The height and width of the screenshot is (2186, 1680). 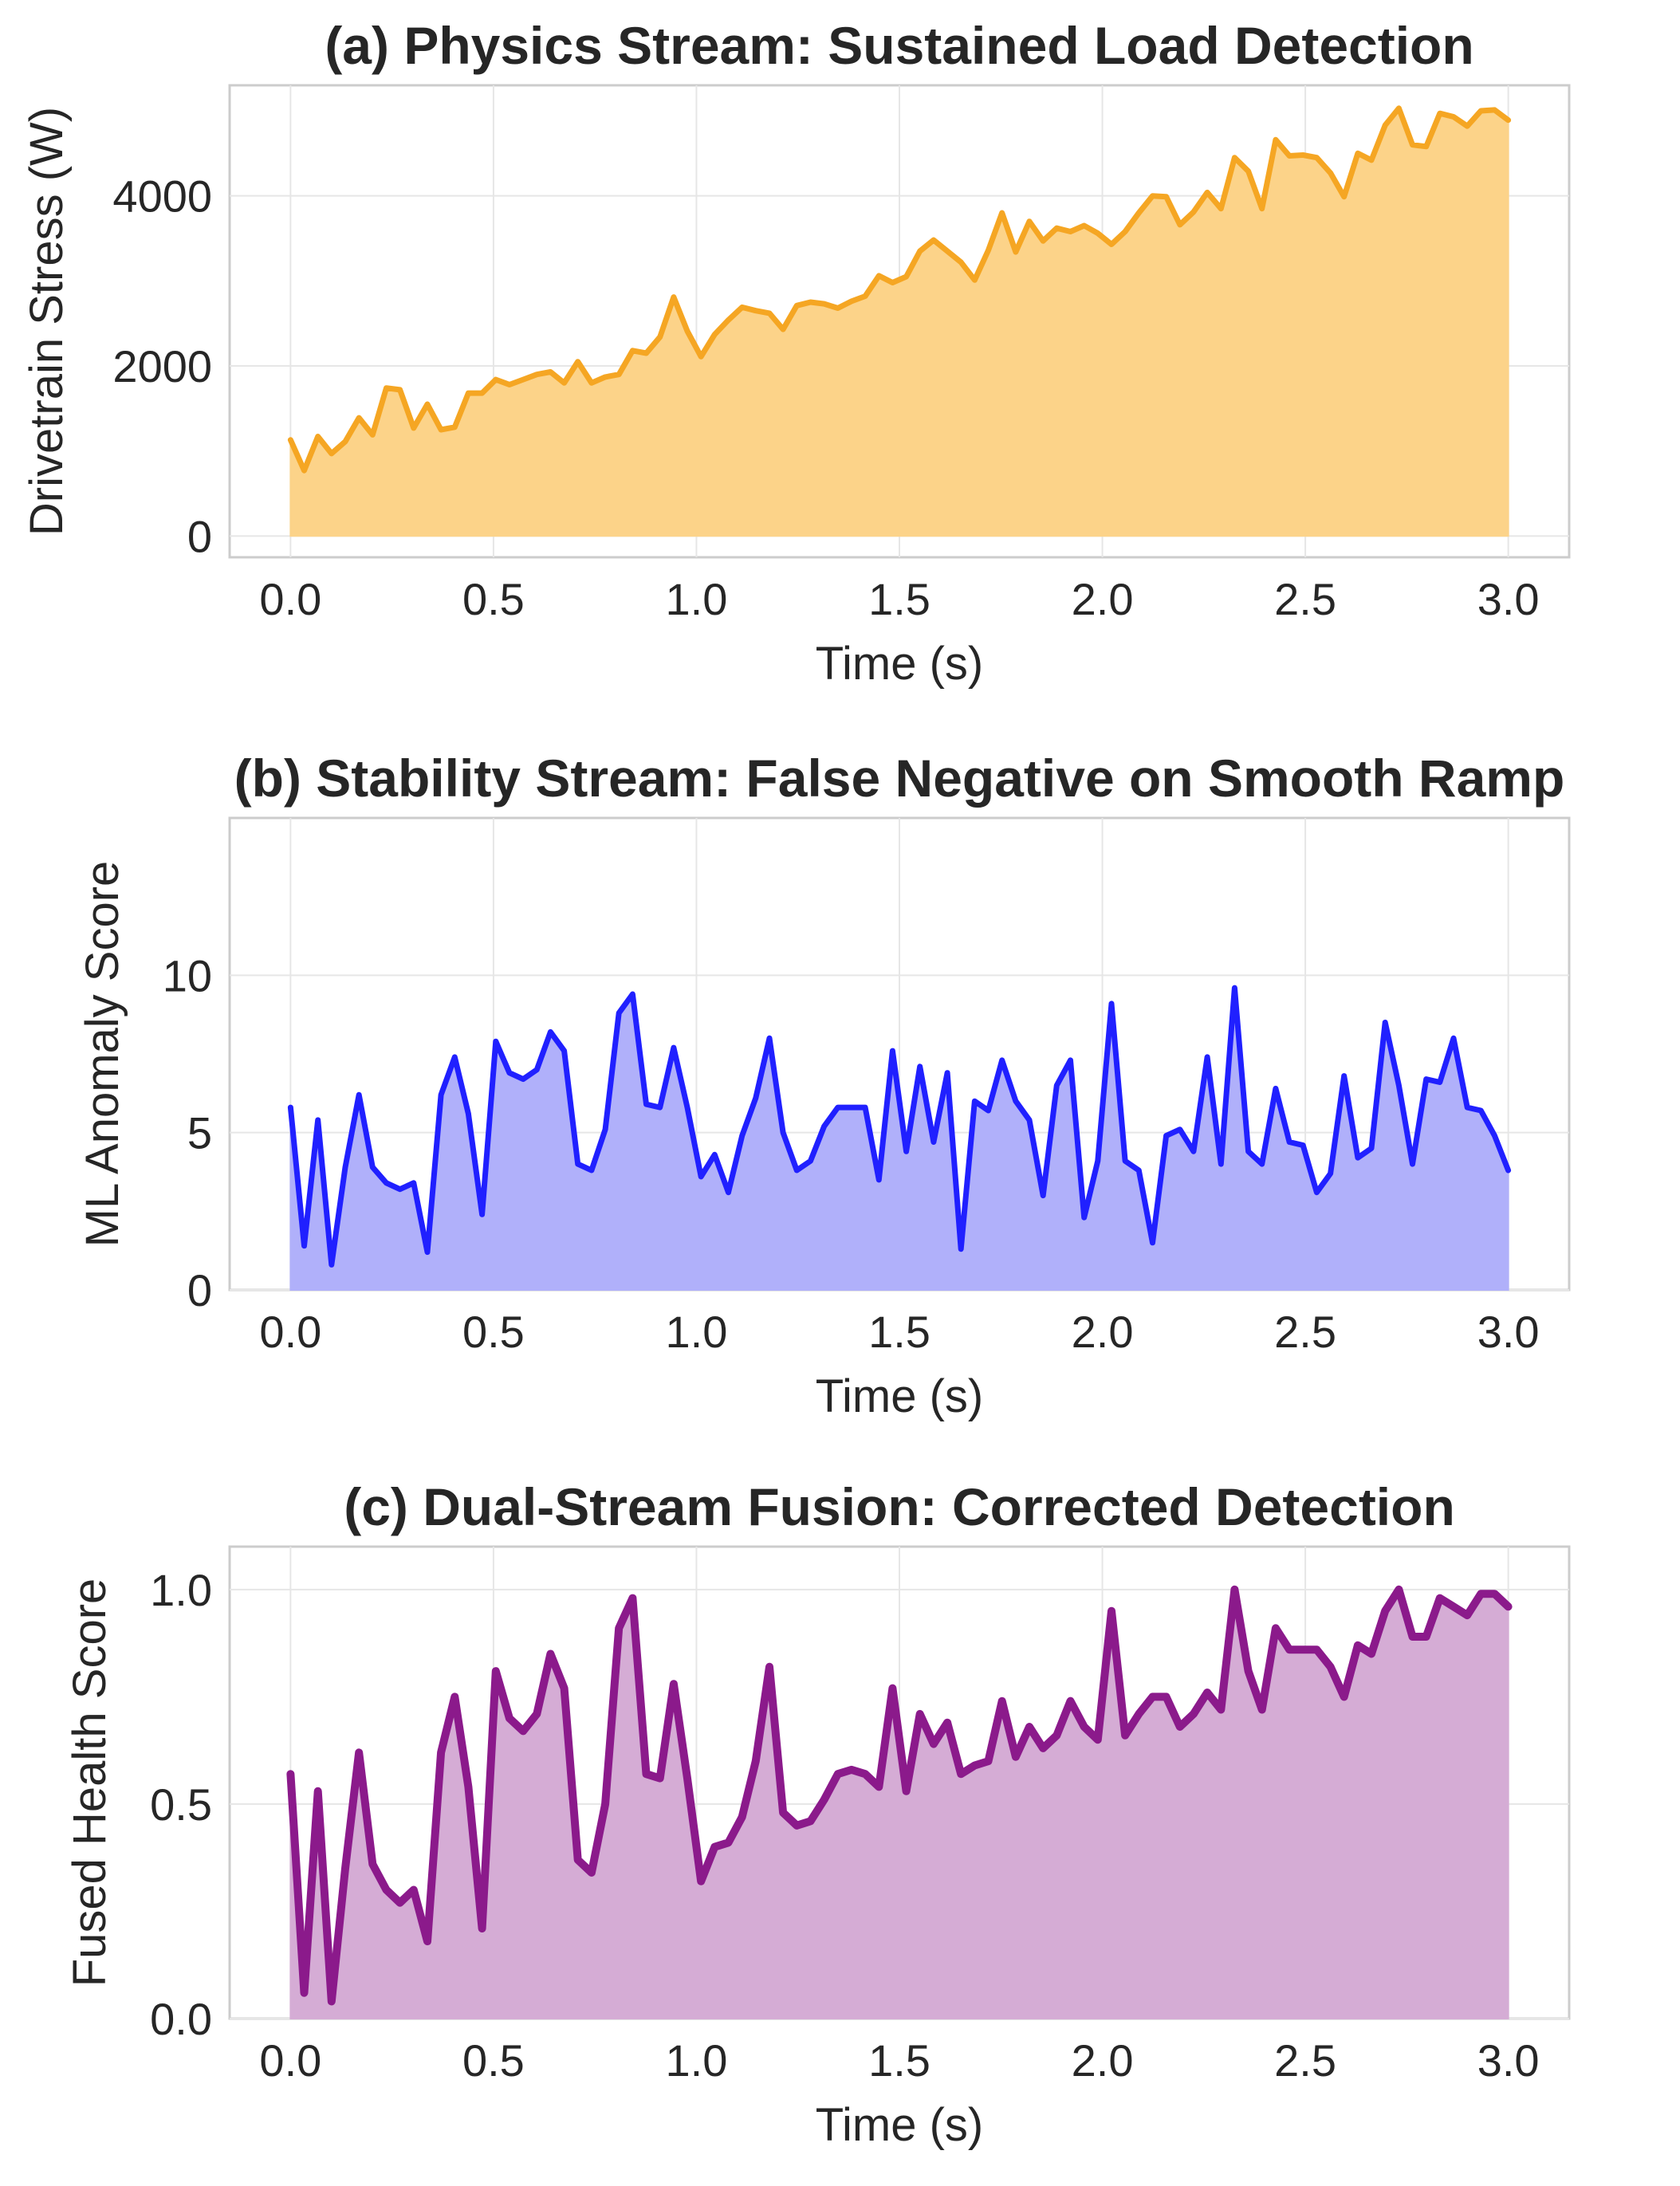 I want to click on panel-b-series-line, so click(x=899, y=1126).